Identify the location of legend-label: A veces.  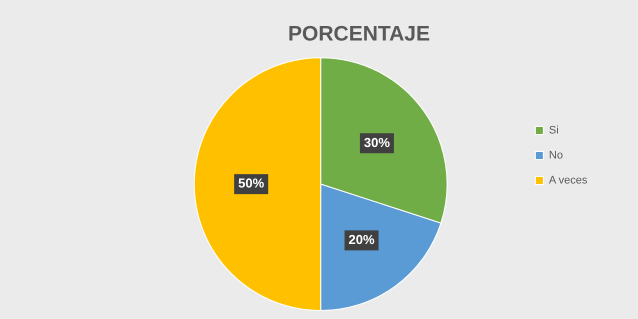
(568, 180).